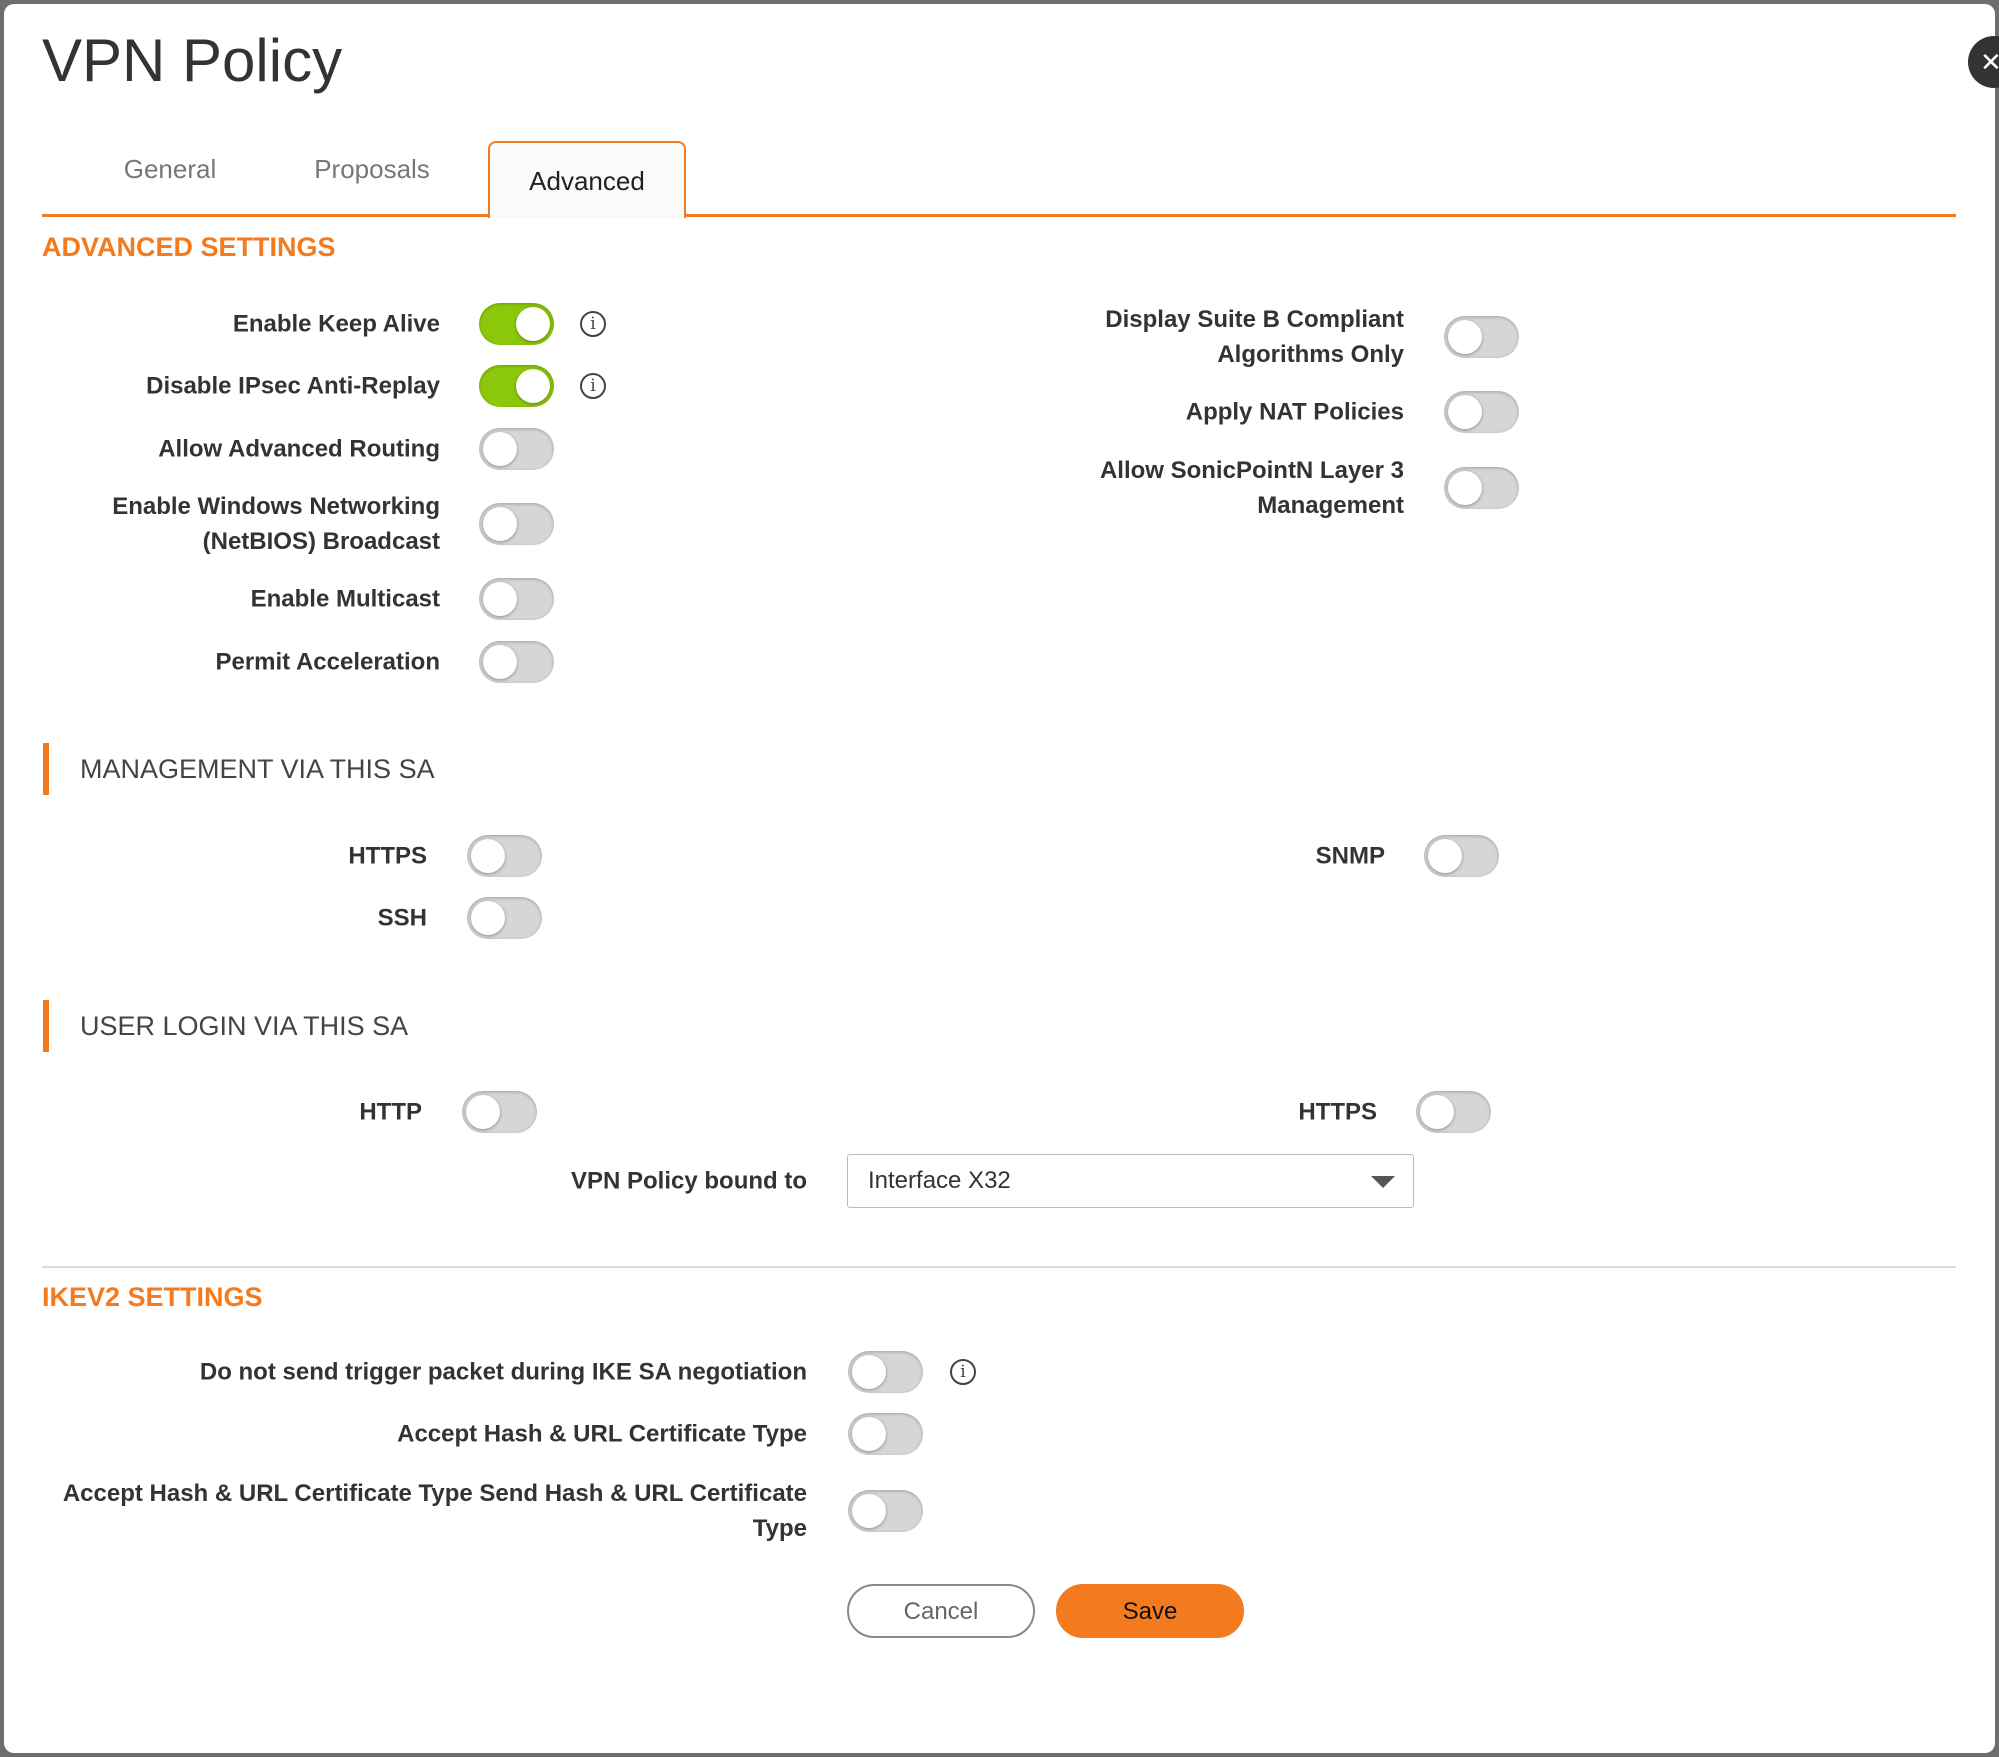 The height and width of the screenshot is (1757, 1999). I want to click on toggle-anti-replay, so click(516, 386).